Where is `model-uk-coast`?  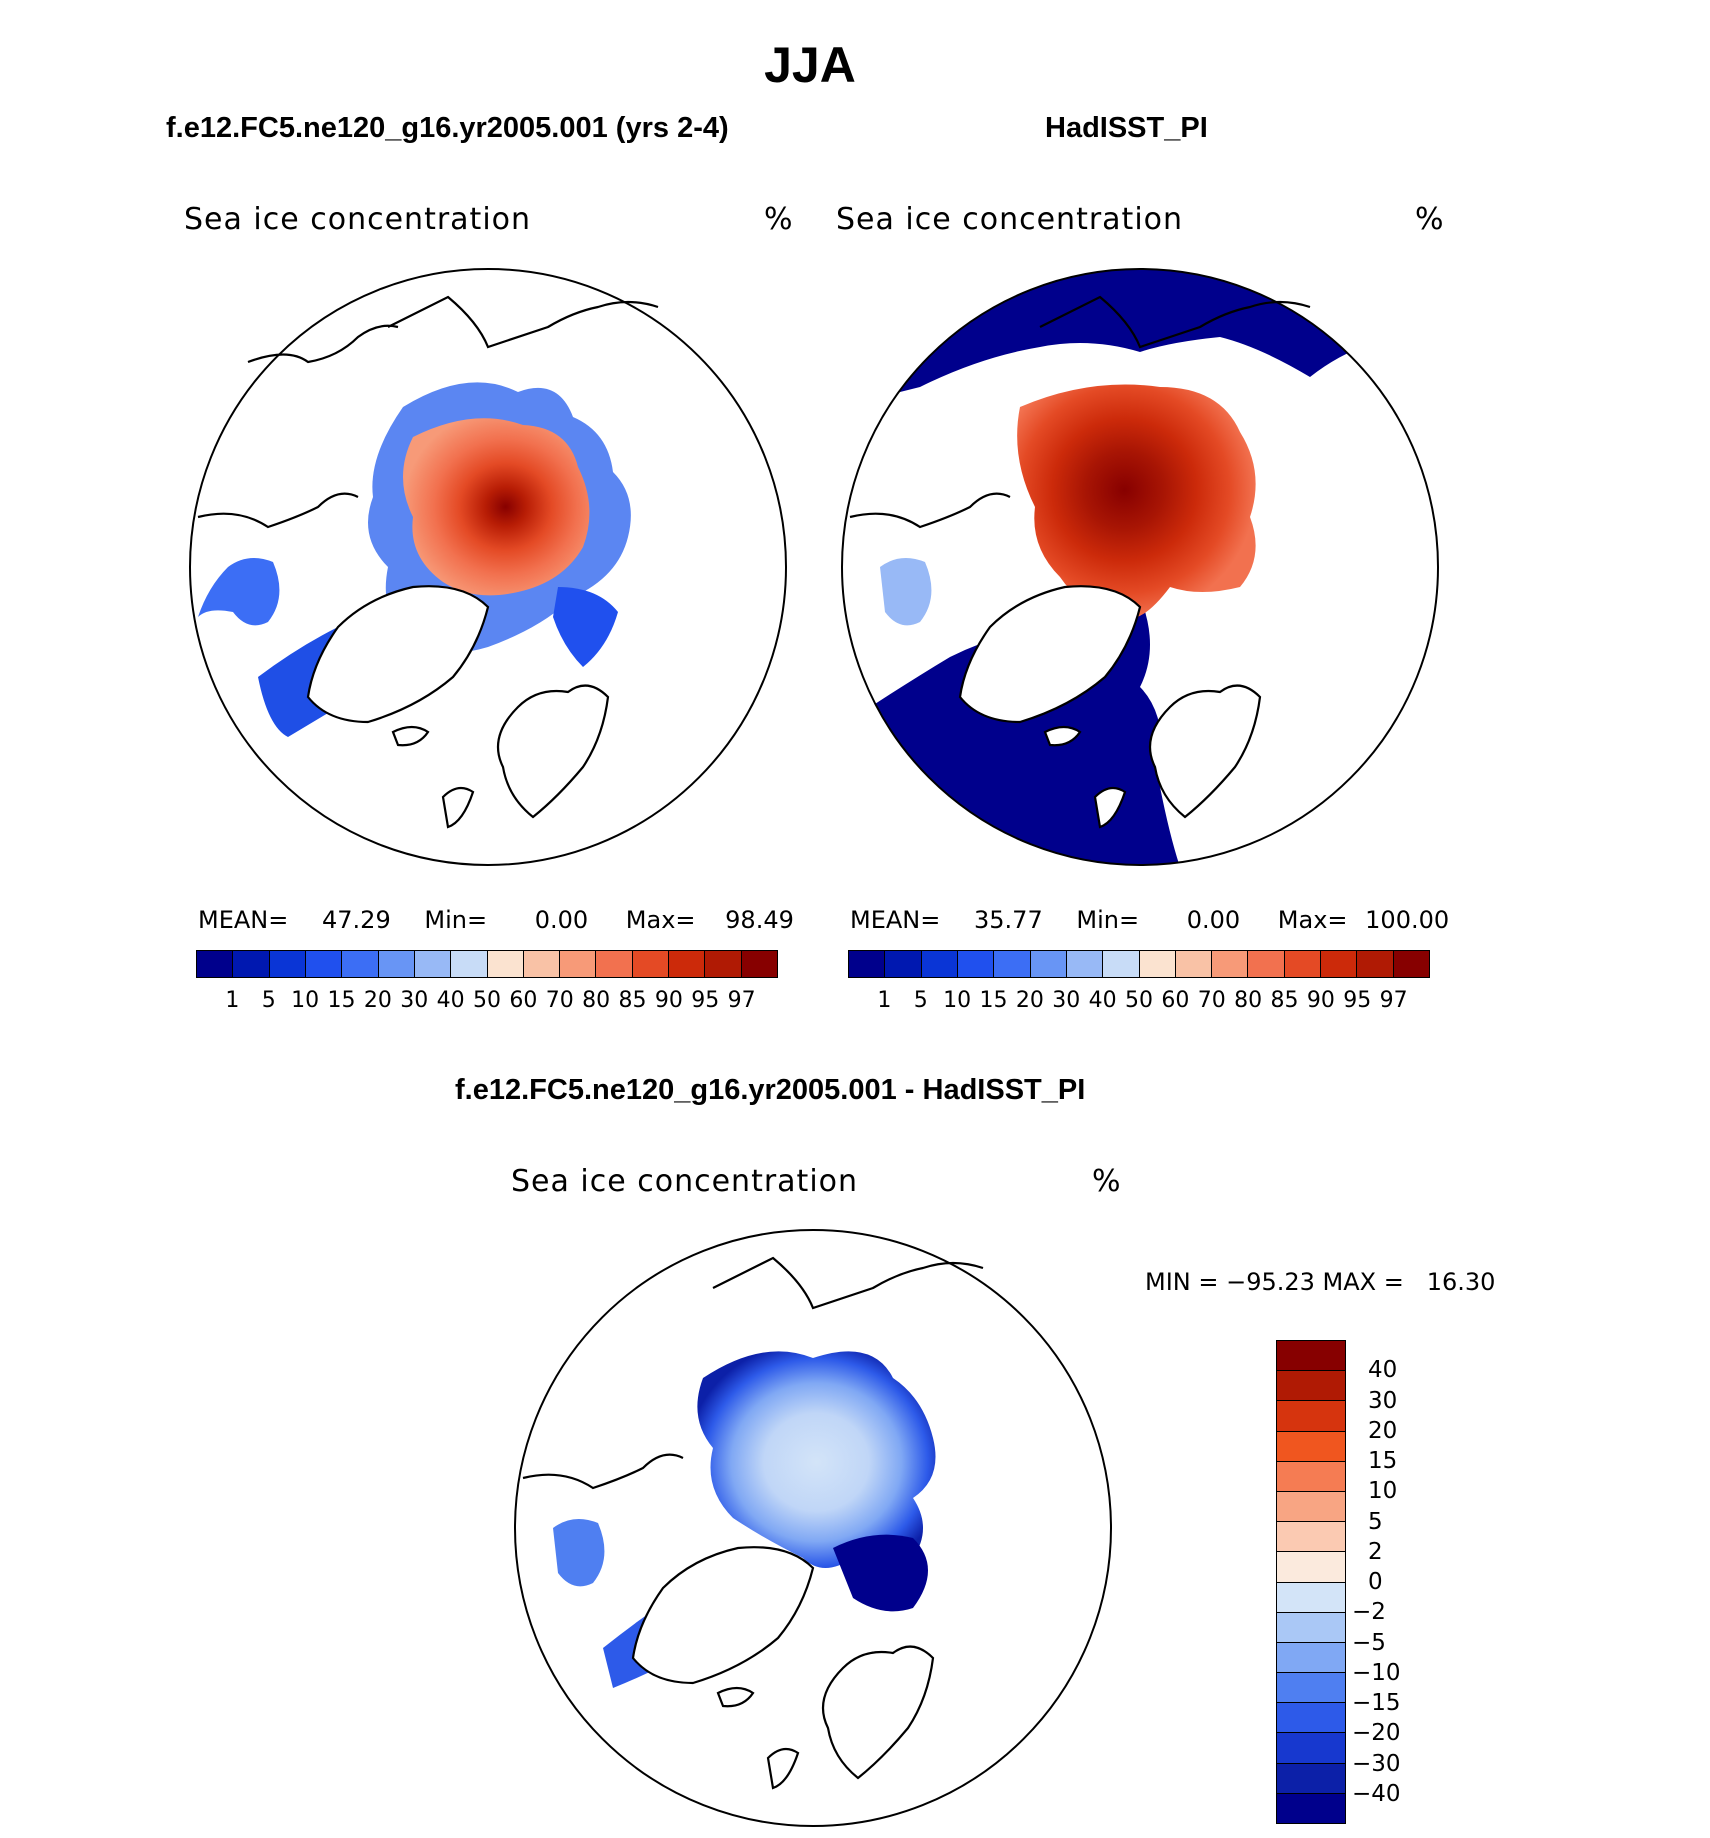
model-uk-coast is located at coordinates (458, 807).